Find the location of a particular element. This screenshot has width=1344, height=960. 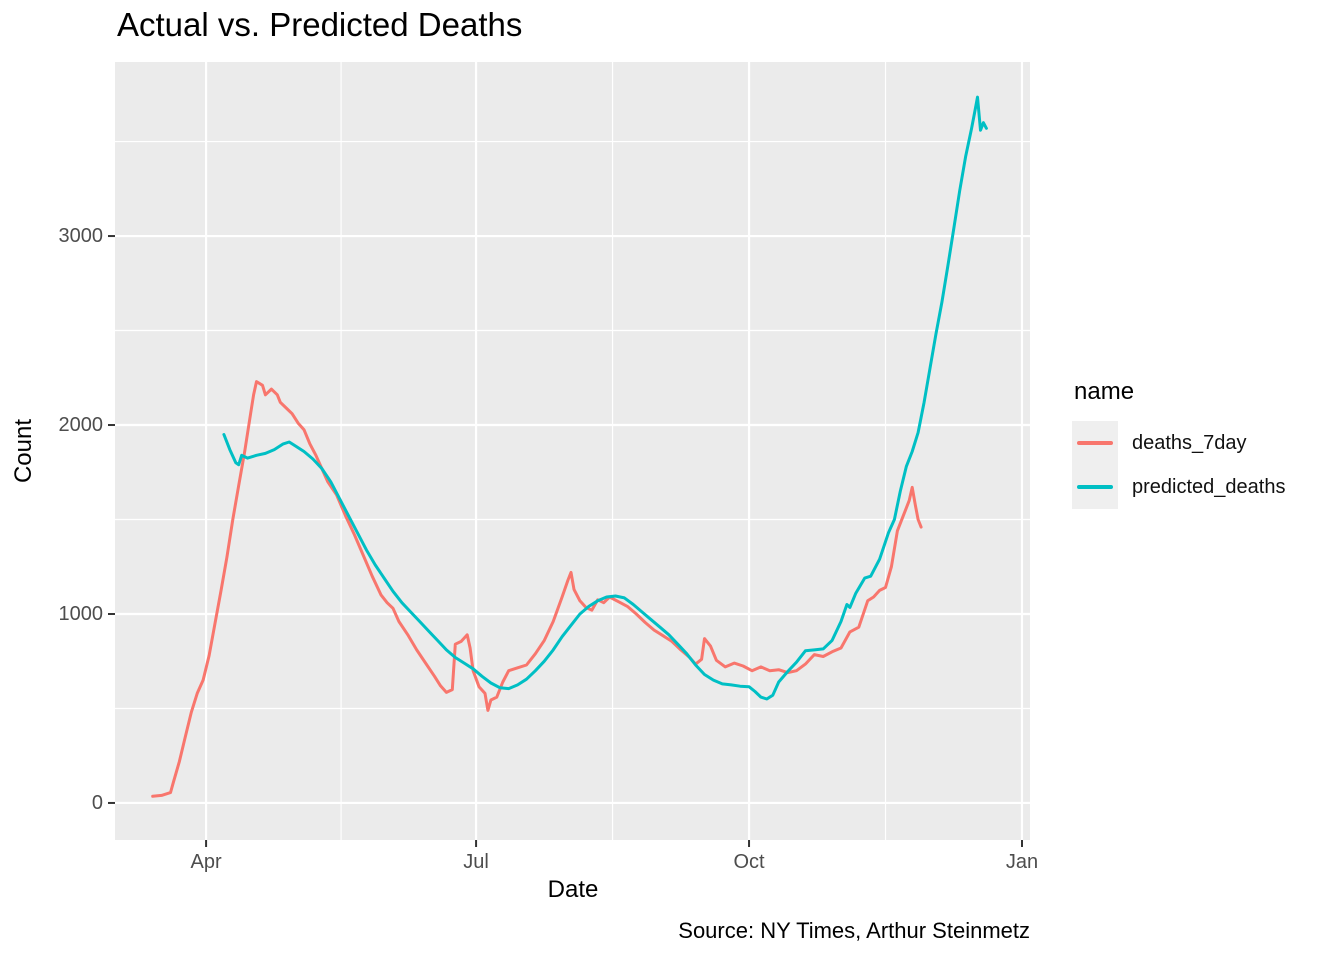

x-tick-label: Apr is located at coordinates (206, 862).